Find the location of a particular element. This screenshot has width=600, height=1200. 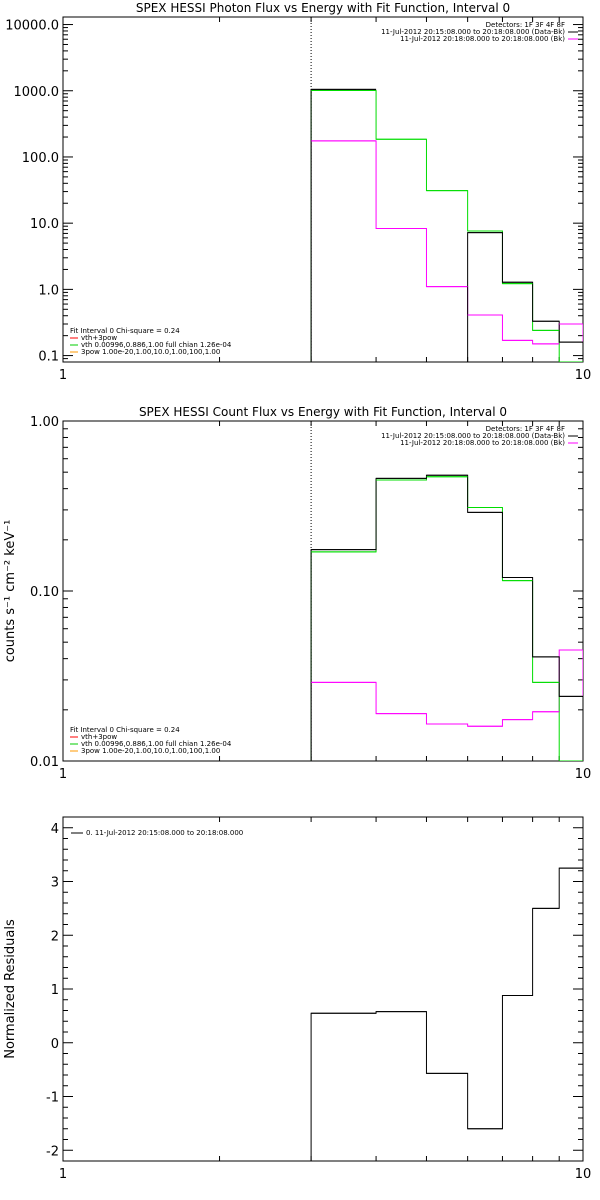

y-tick-label: 2 is located at coordinates (55, 936).